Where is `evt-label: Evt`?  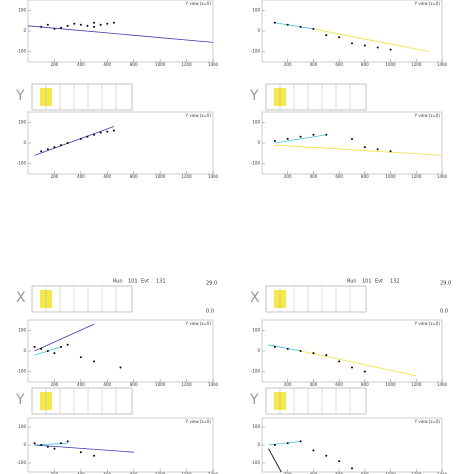
evt-label: Evt is located at coordinates (379, 282).